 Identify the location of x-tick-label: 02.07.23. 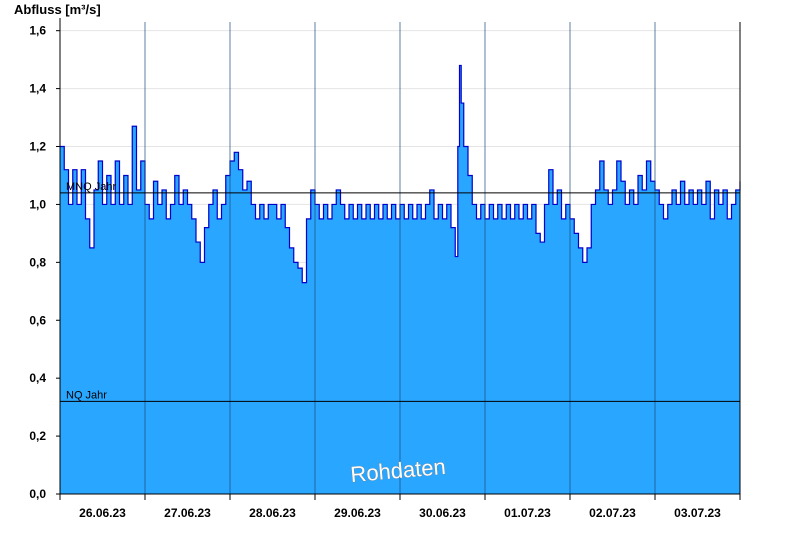
(612, 513).